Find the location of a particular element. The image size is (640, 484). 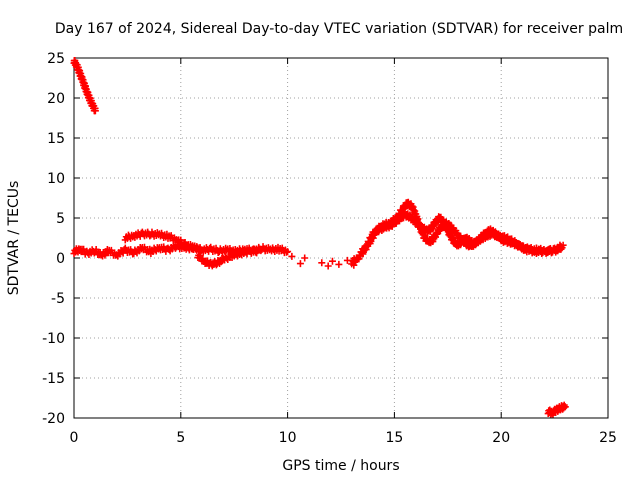

y-tick-label: -20 is located at coordinates (53, 419).